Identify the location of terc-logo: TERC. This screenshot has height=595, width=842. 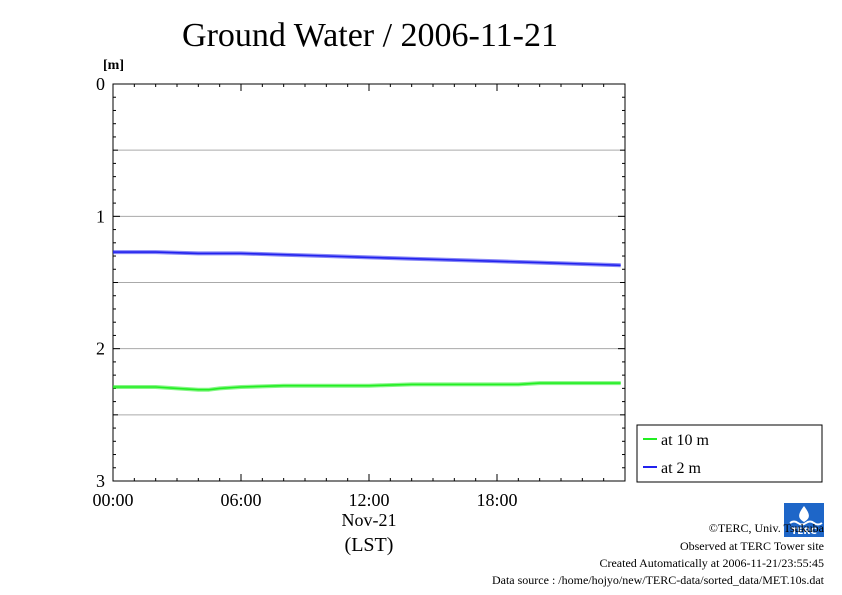
(804, 520).